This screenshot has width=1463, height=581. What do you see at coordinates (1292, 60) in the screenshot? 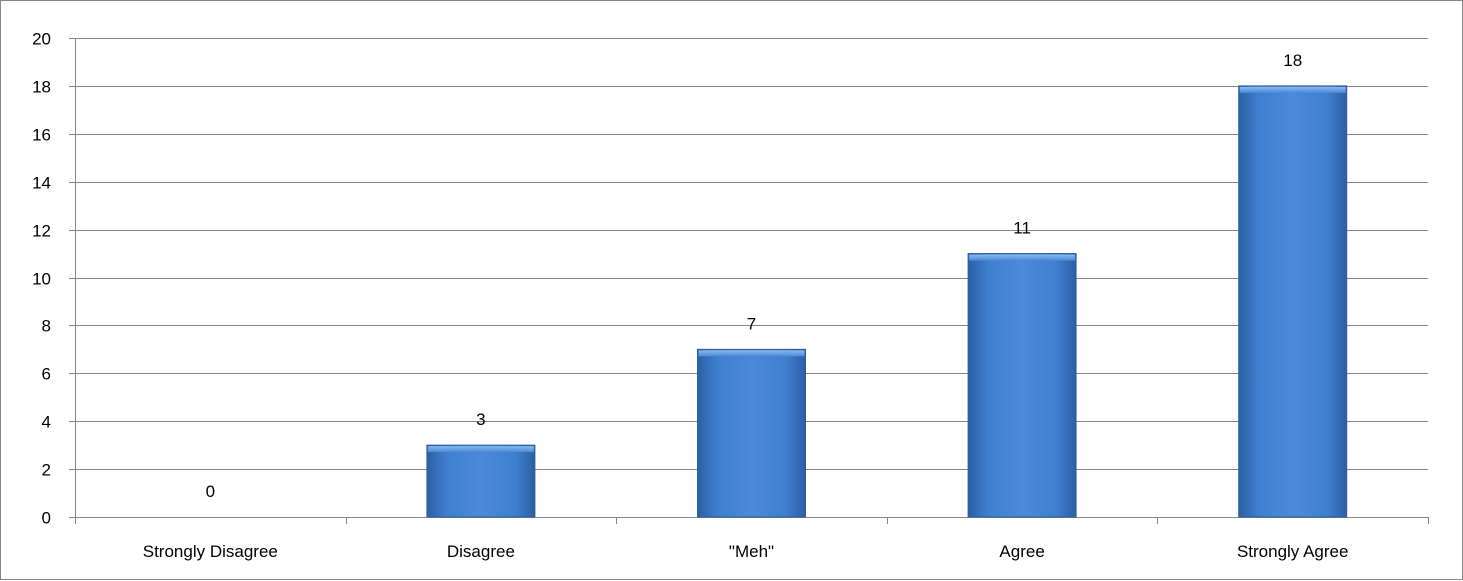
I see `data-label: 18` at bounding box center [1292, 60].